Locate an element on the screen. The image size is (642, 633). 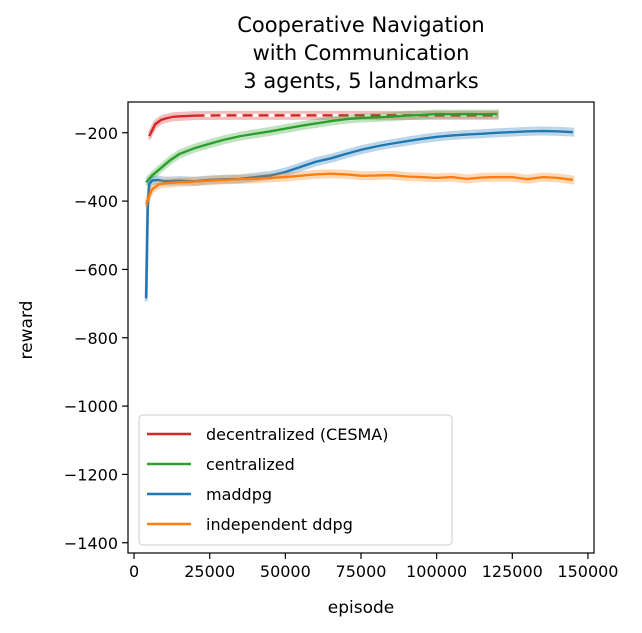
legend-label-centralized: centralized is located at coordinates (250, 464).